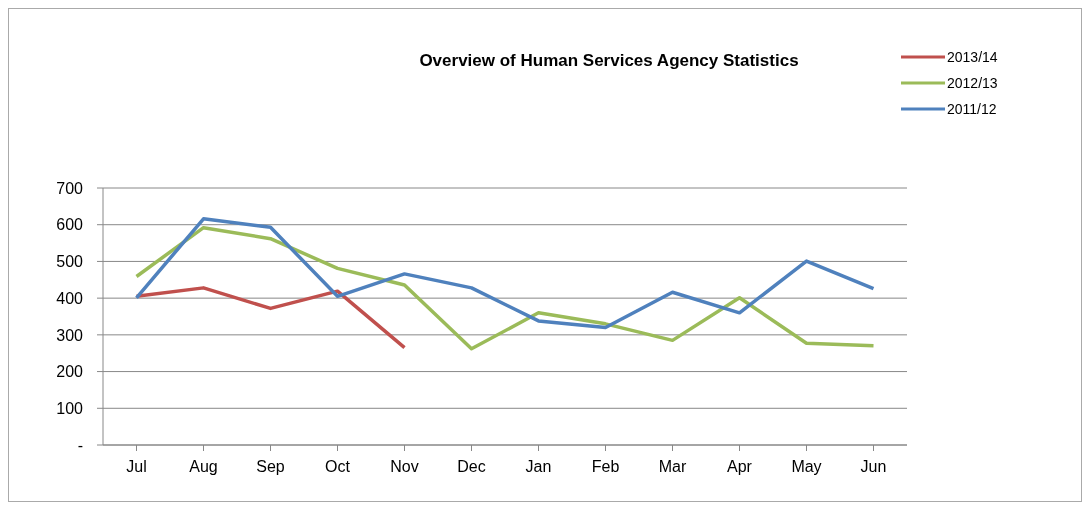  I want to click on x-tick-label: Oct, so click(338, 467).